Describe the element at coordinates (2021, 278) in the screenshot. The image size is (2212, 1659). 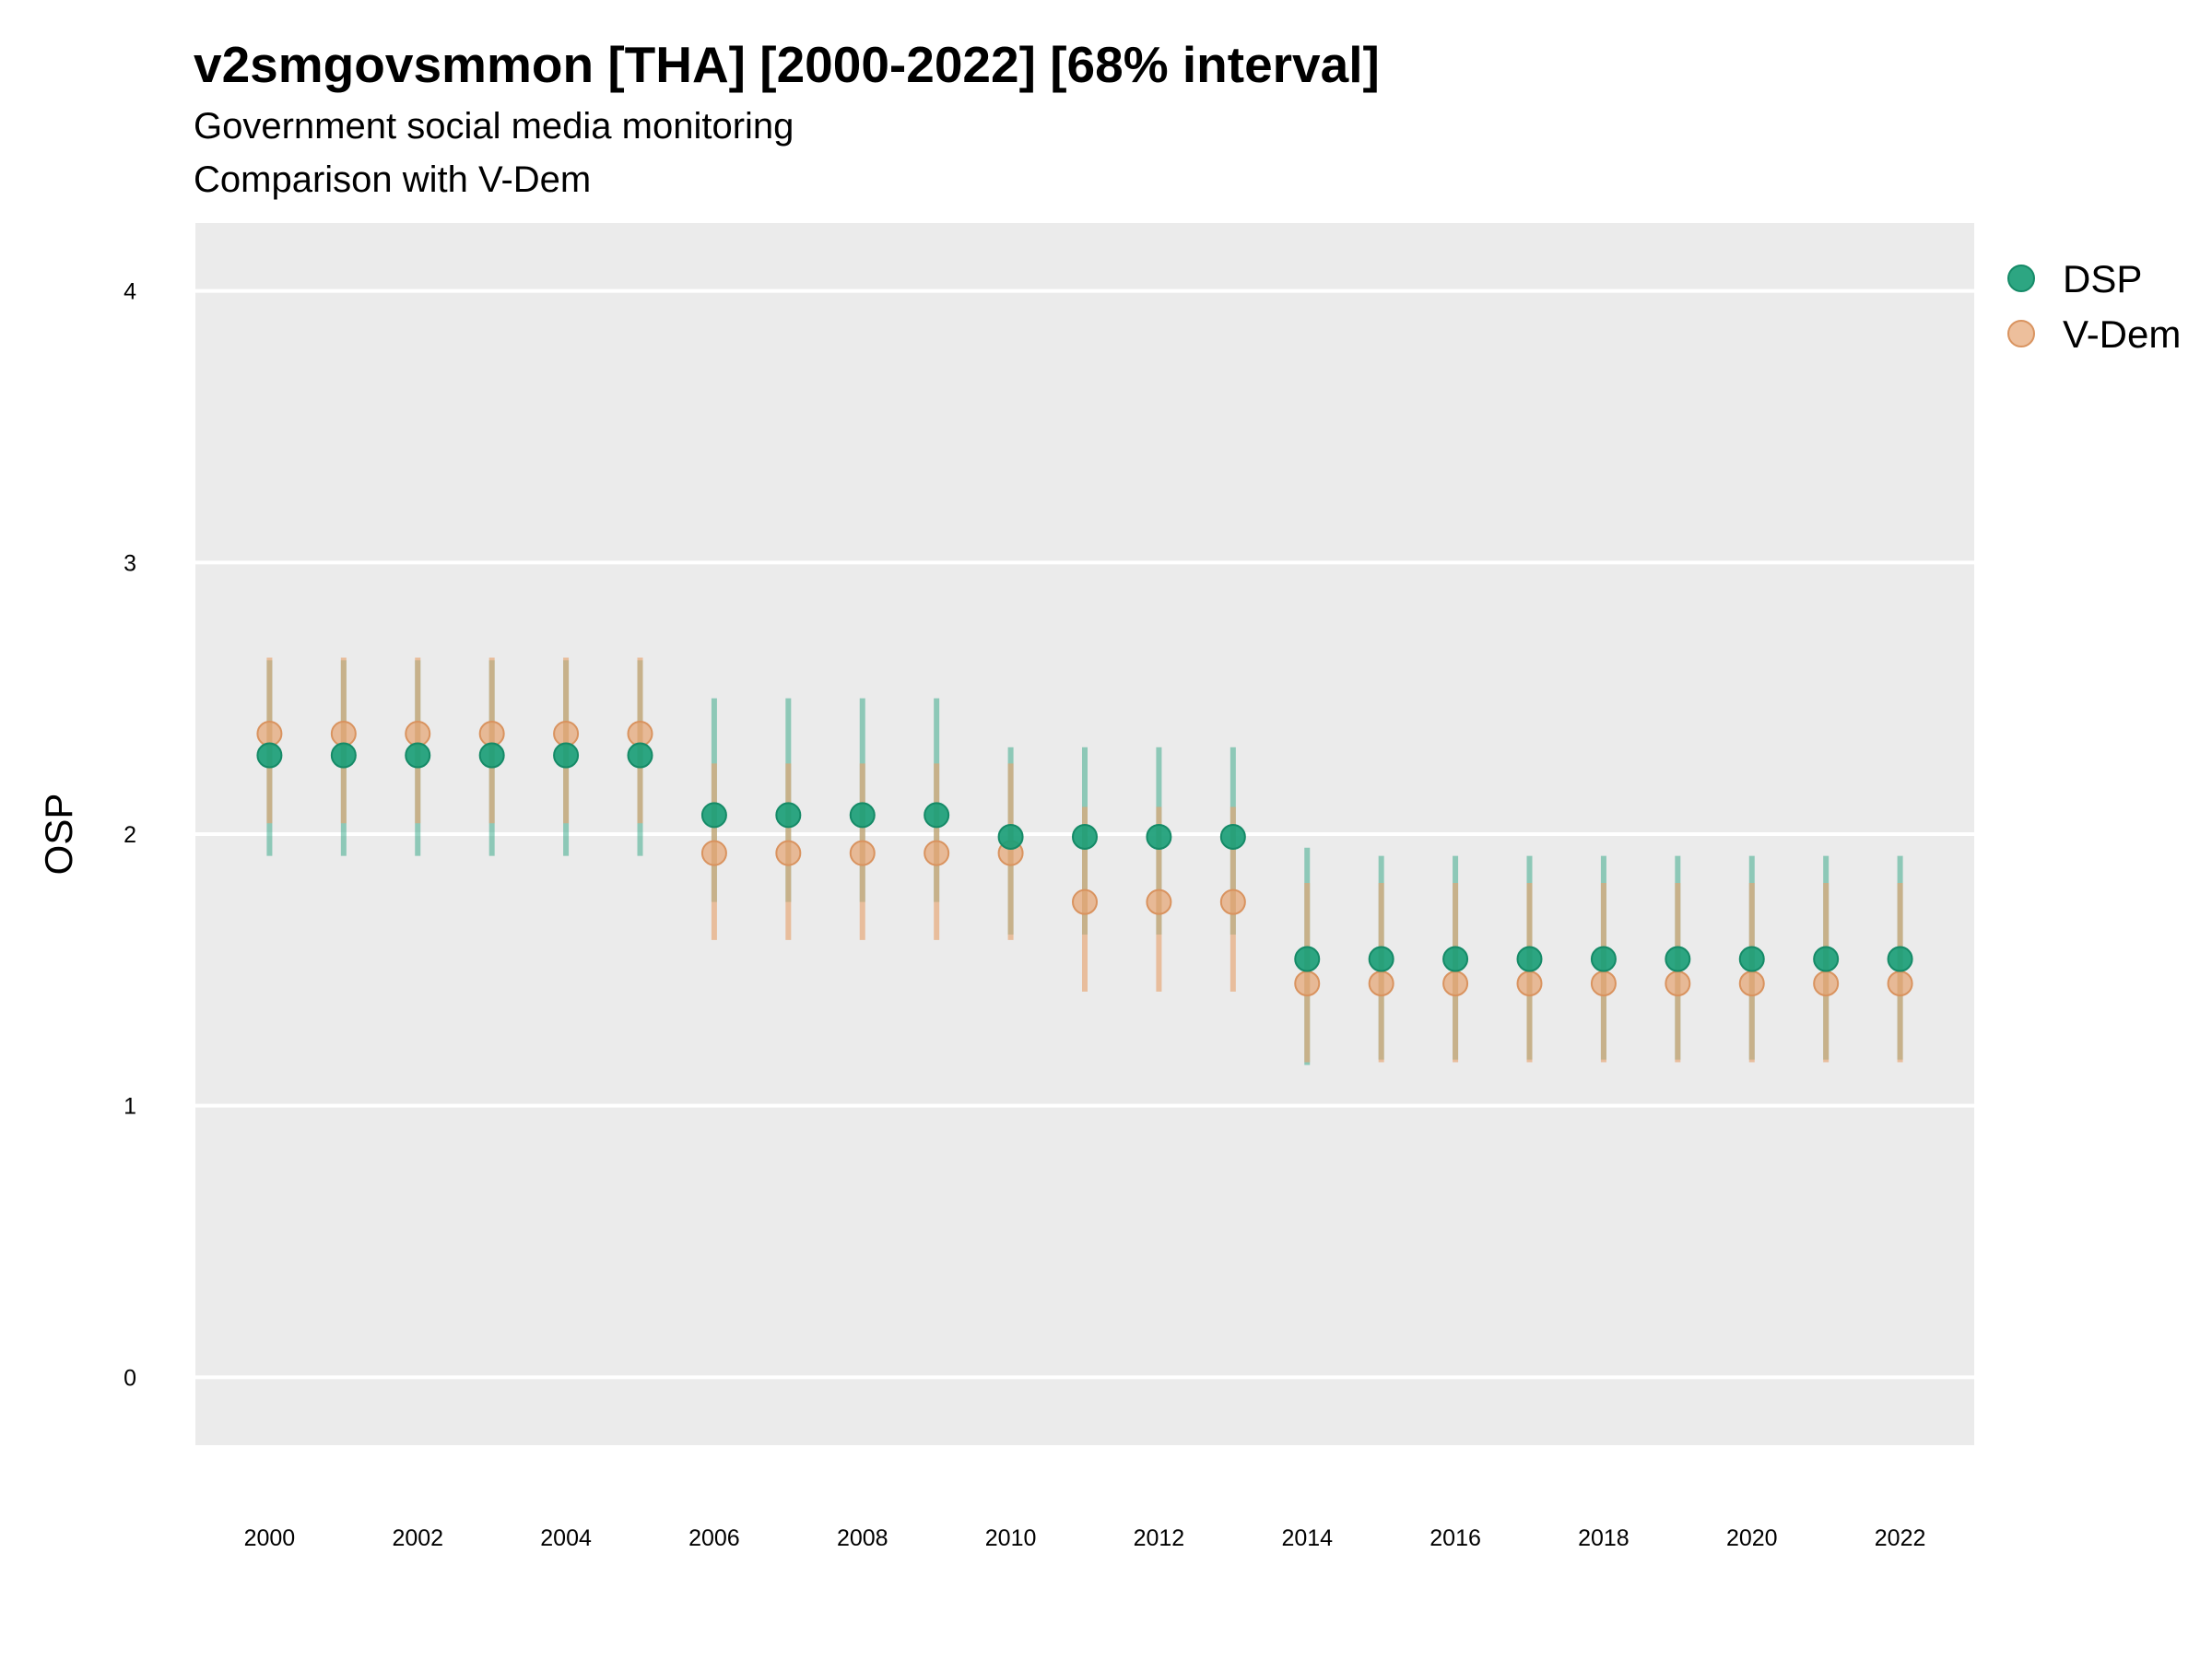
I see `legend-key-dsp` at that location.